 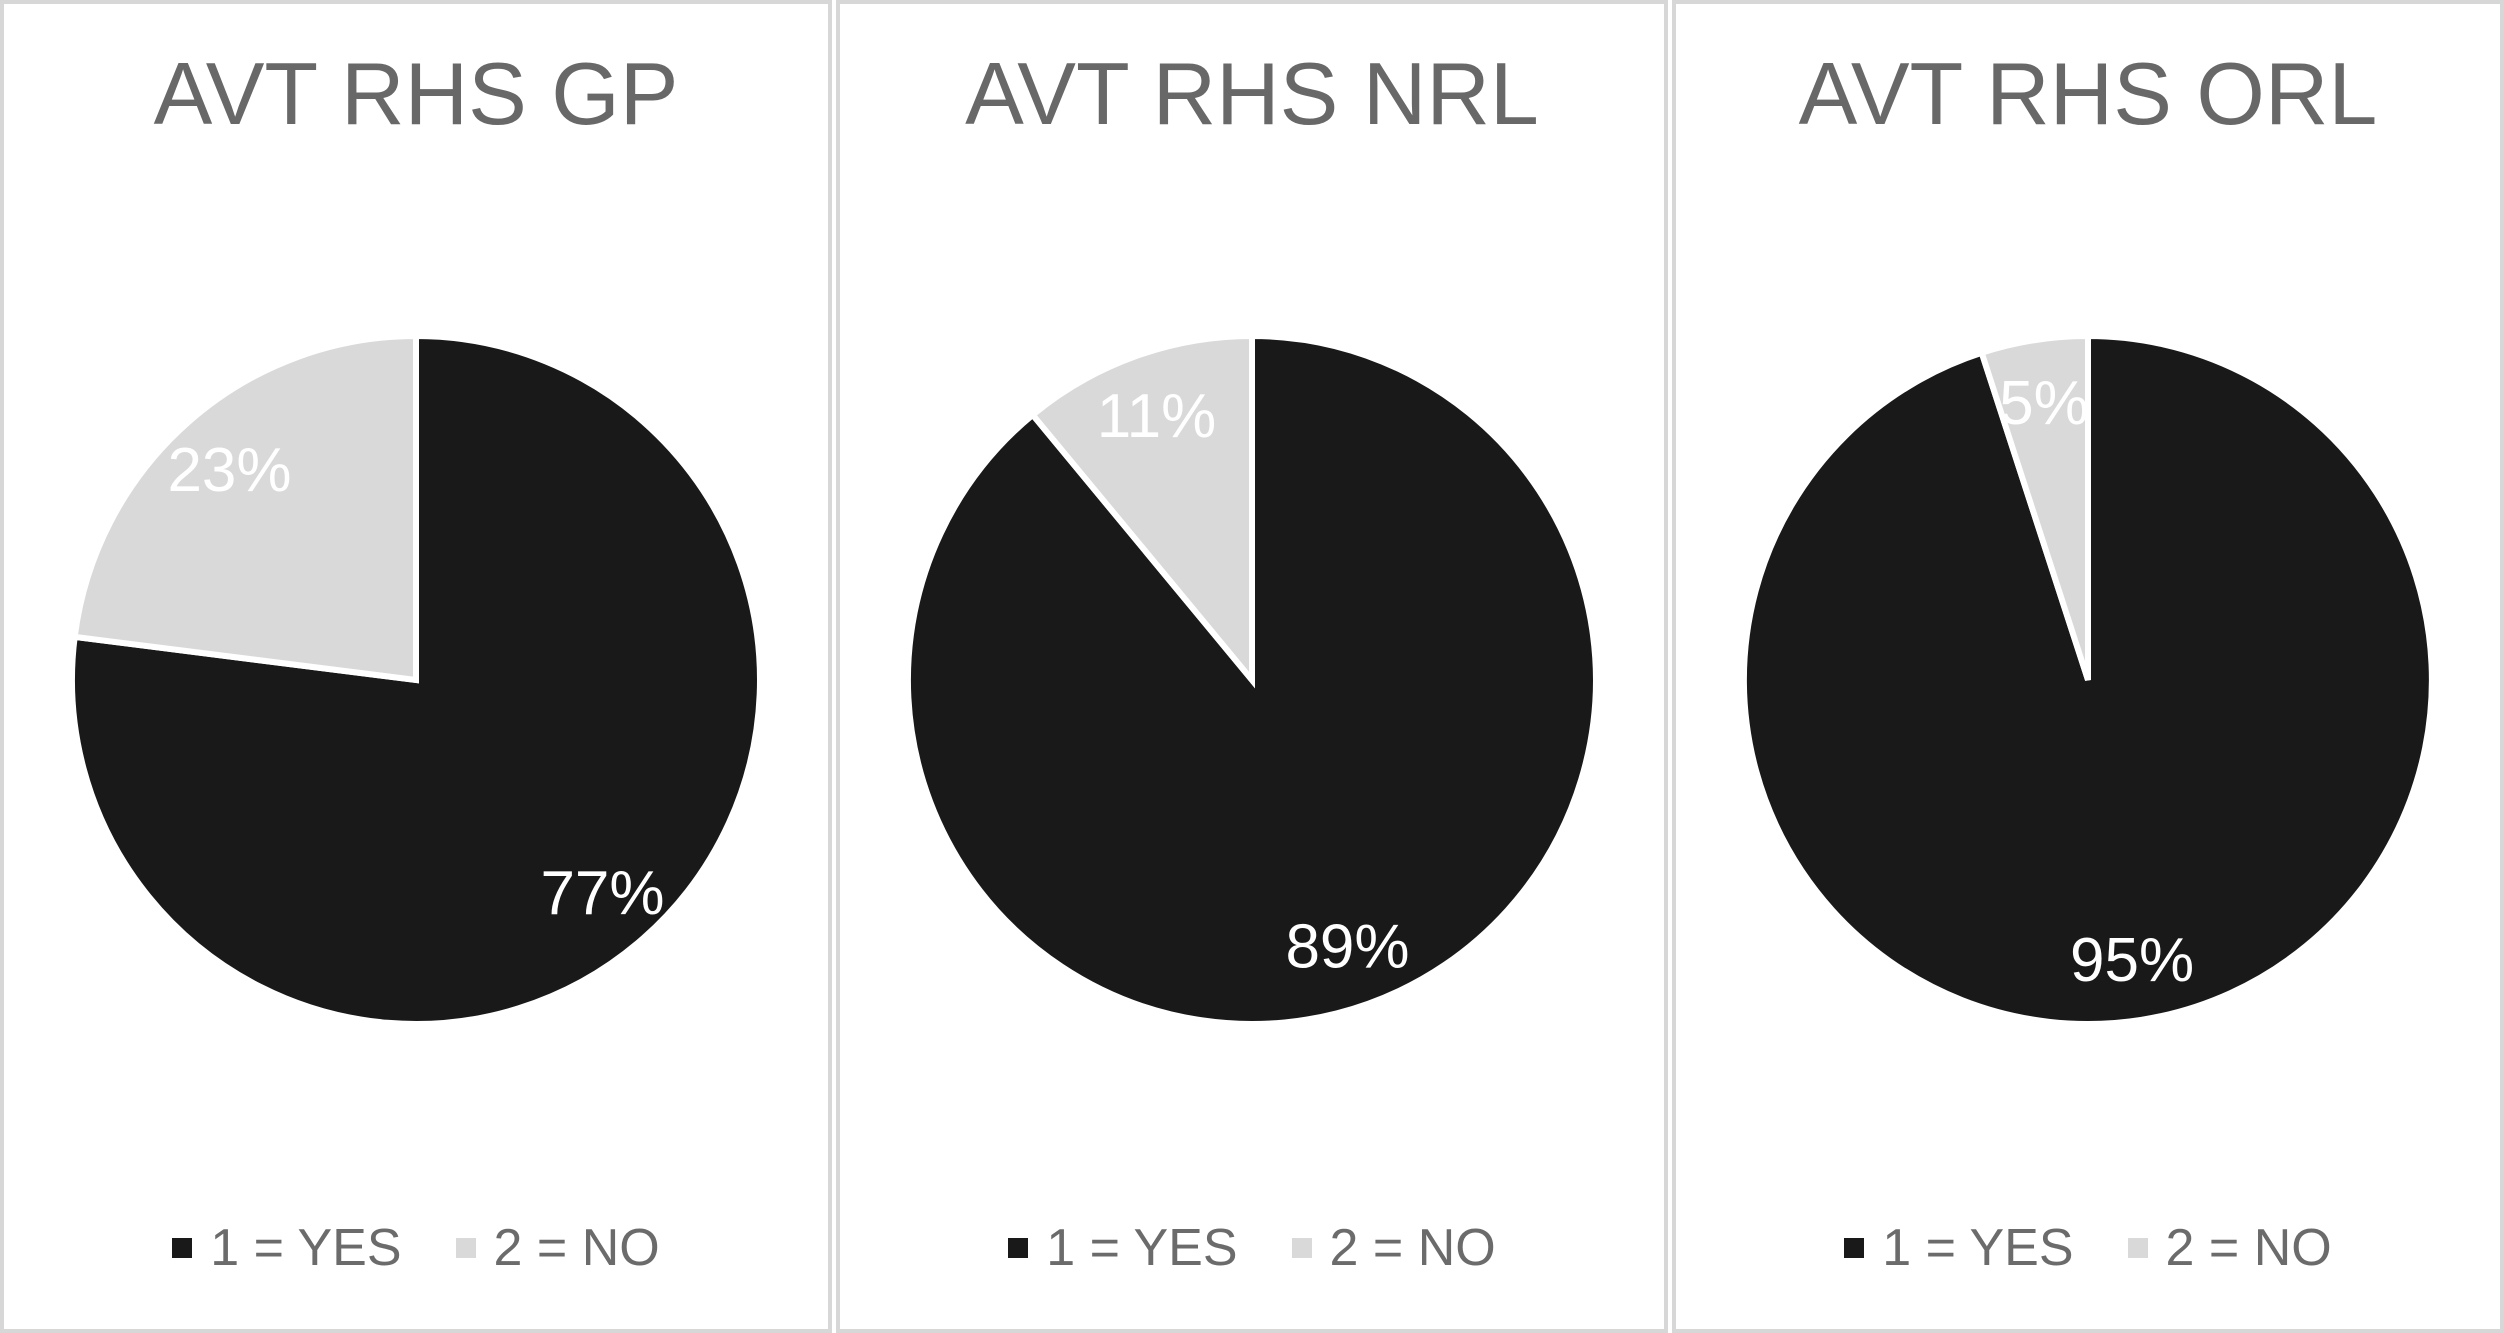 I want to click on pie-chart: 89% 11%, so click(x=1251, y=679).